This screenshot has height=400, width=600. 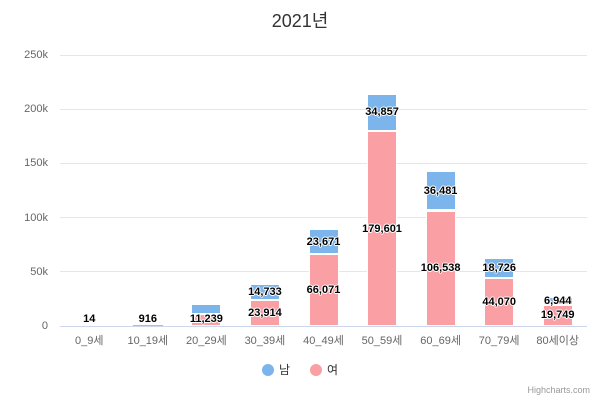 What do you see at coordinates (333, 370) in the screenshot?
I see `legend-label-female: 여` at bounding box center [333, 370].